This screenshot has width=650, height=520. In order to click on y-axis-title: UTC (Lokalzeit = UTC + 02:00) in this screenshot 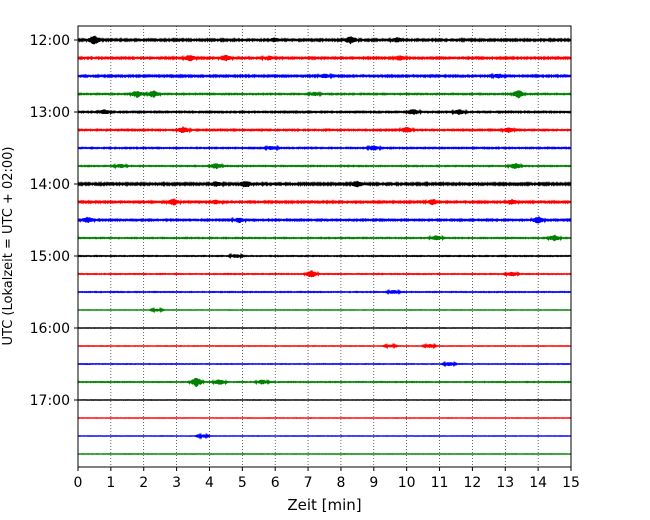, I will do `click(8, 246)`.